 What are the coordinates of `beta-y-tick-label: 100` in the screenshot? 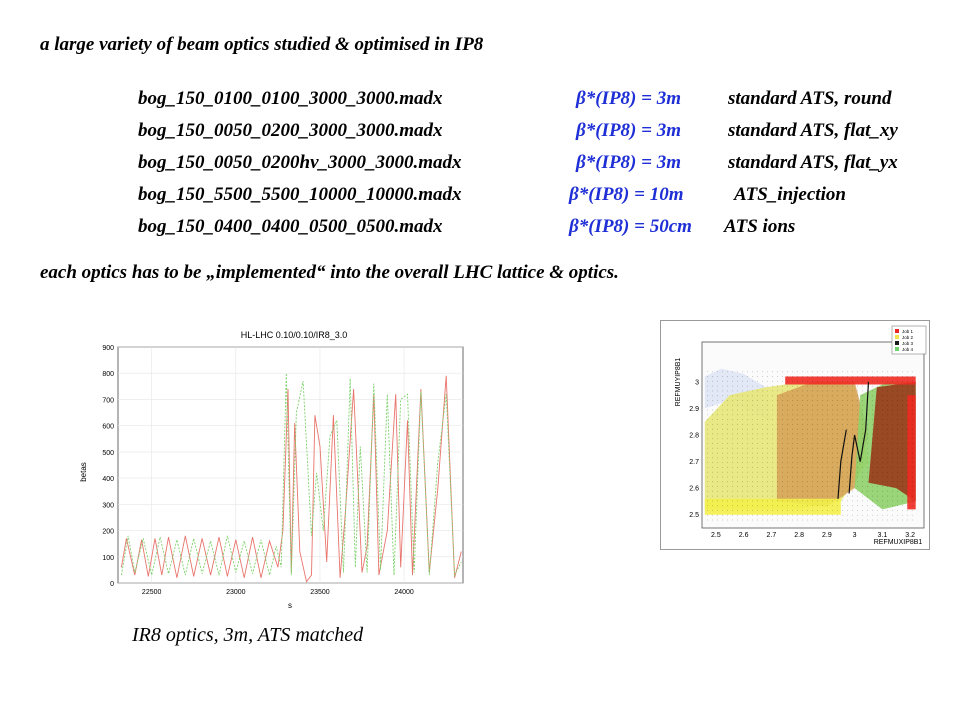 It's located at (108, 558).